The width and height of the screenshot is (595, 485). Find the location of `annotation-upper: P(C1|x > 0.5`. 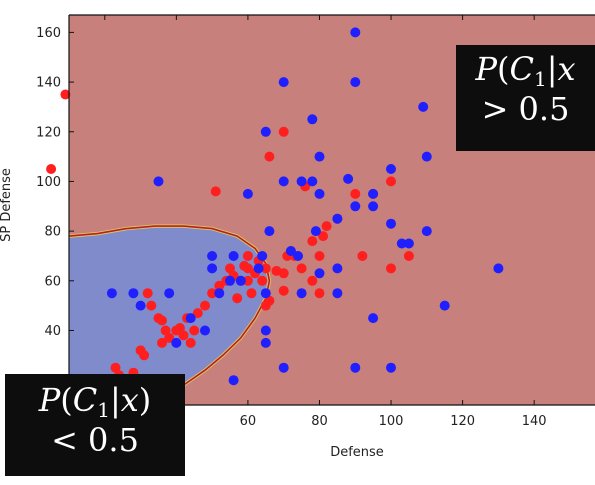

annotation-upper: P(C1|x > 0.5 is located at coordinates (525, 98).